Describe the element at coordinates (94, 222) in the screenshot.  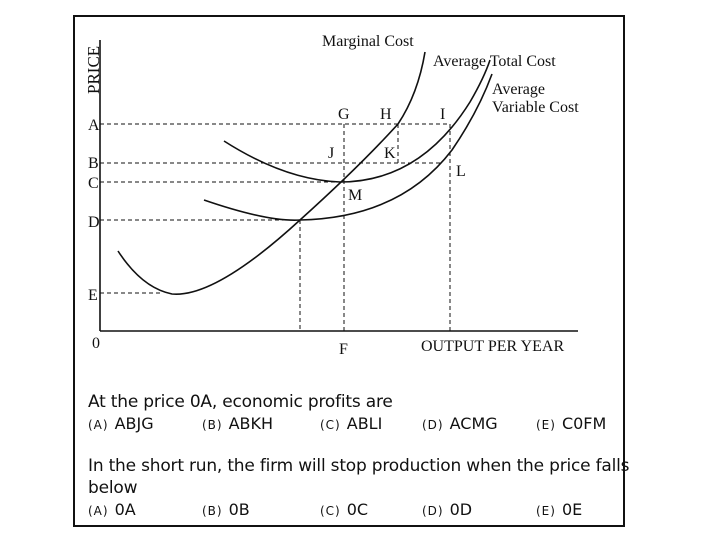
I see `price-label-d: D` at that location.